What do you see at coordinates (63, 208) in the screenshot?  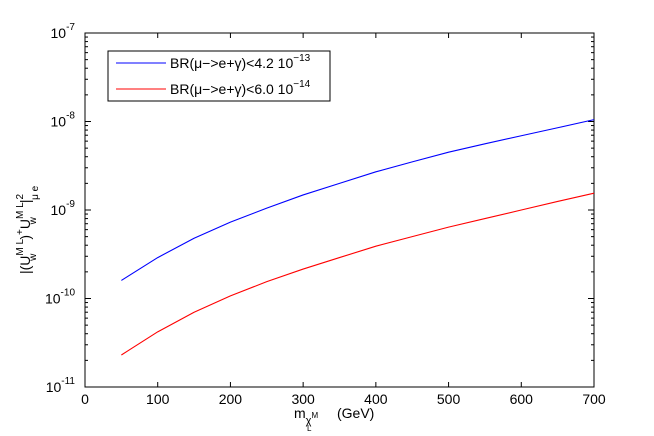 I see `y-tick-label: 10⁻⁹` at bounding box center [63, 208].